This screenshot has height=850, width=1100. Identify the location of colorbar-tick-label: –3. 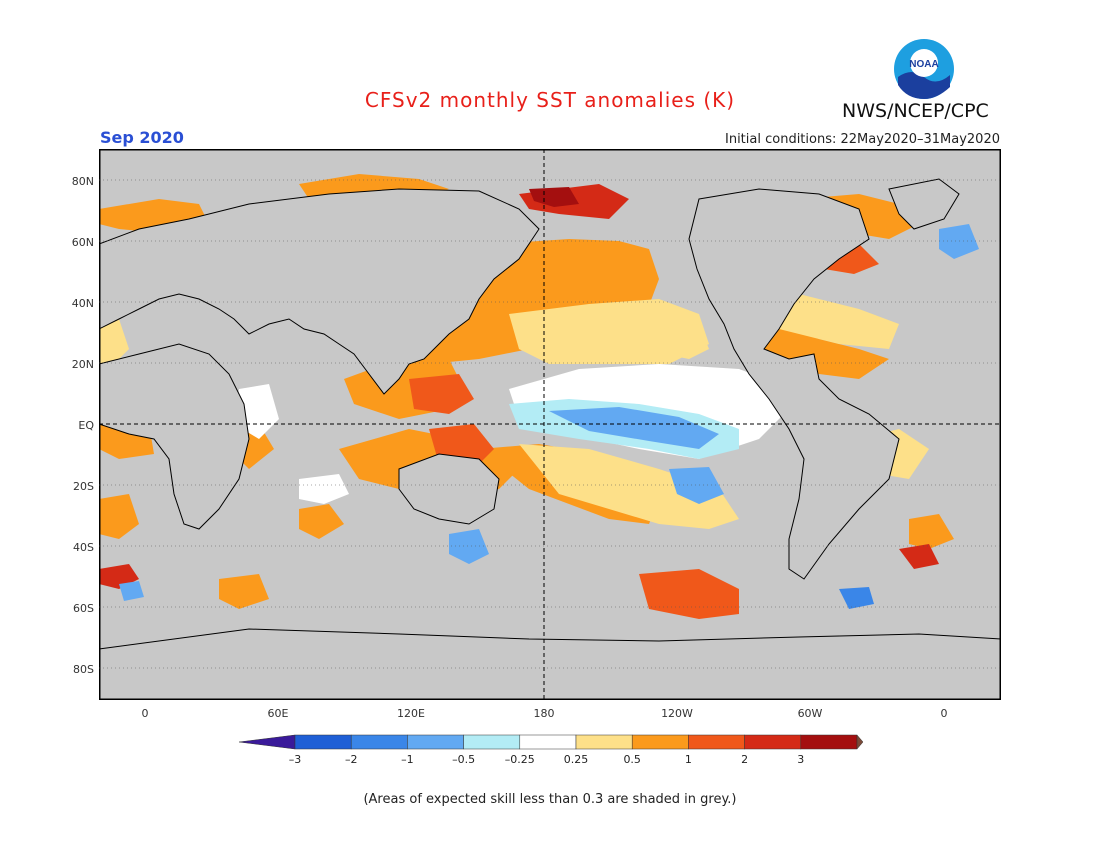
(295, 759).